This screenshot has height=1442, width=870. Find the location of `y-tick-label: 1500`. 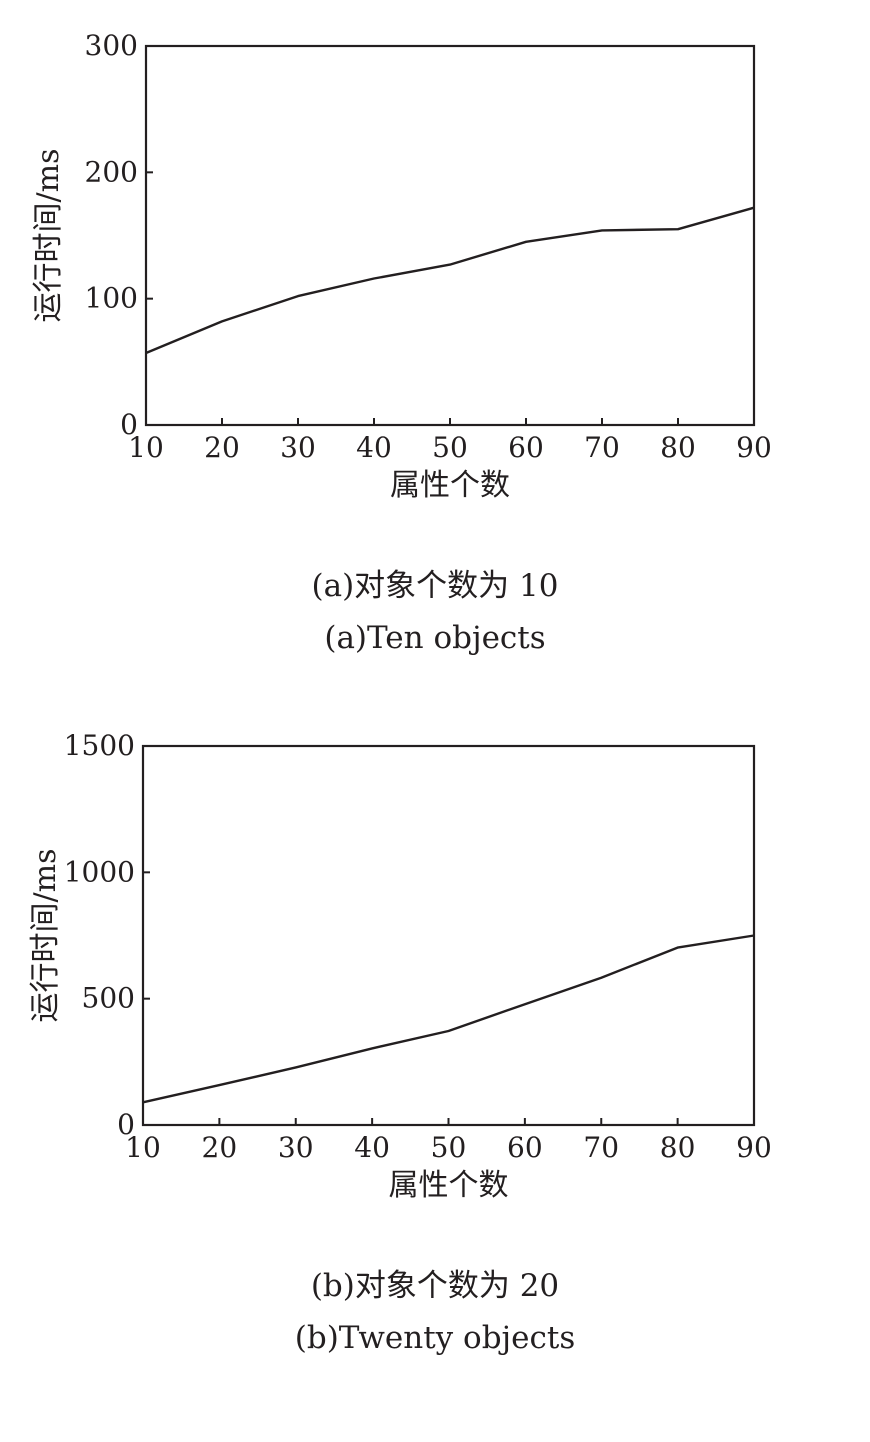

y-tick-label: 1500 is located at coordinates (99, 745).